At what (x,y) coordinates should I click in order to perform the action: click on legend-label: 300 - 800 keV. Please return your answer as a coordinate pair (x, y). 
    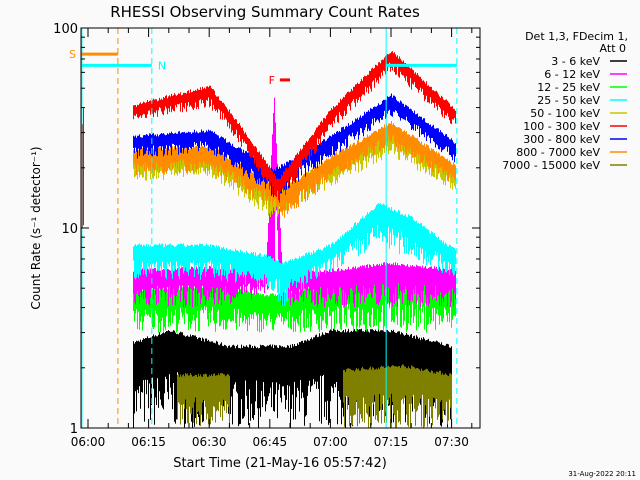
    Looking at the image, I should click on (561, 139).